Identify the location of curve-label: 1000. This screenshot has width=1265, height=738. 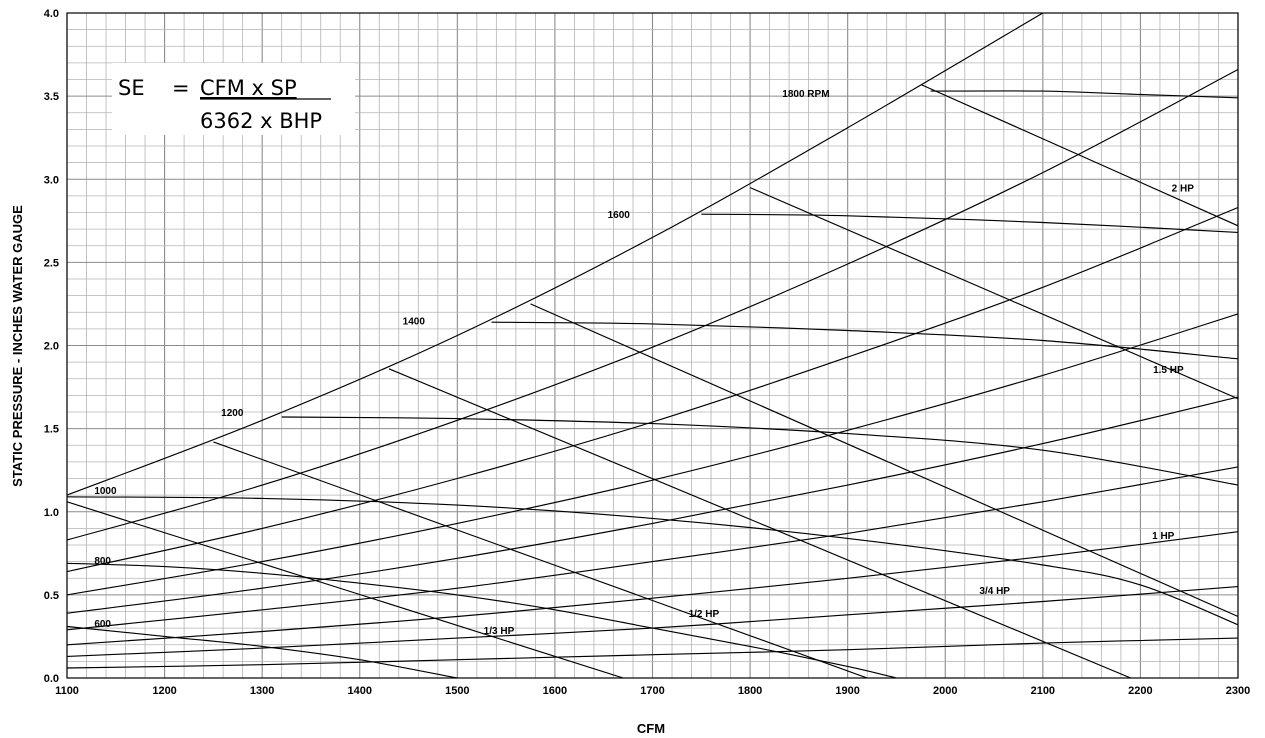
(105, 491).